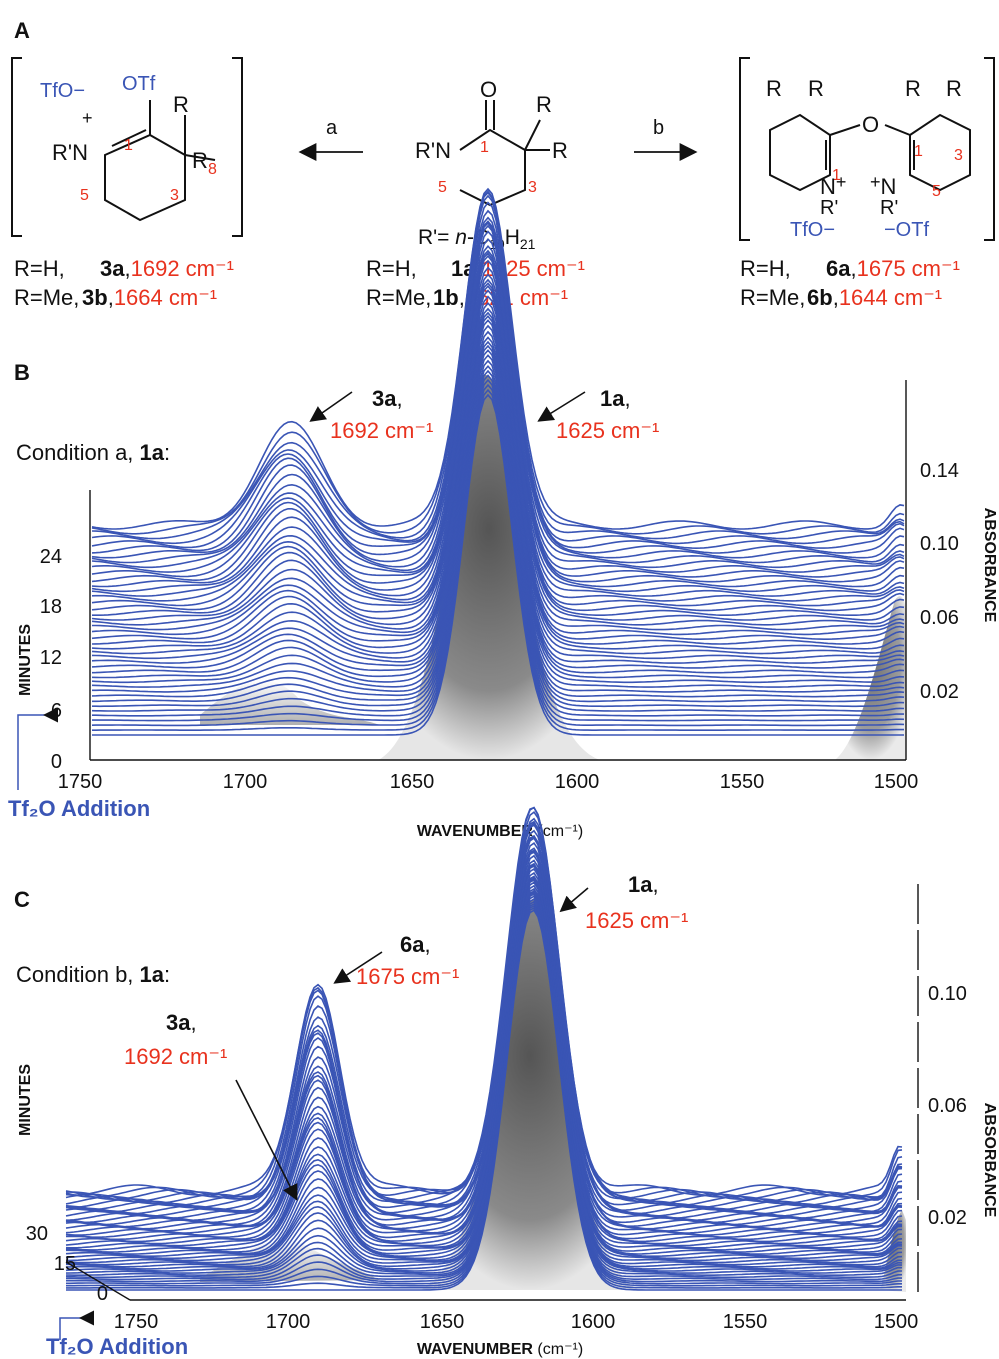 The height and width of the screenshot is (1359, 999). I want to click on r-right-4: R, so click(954, 88).